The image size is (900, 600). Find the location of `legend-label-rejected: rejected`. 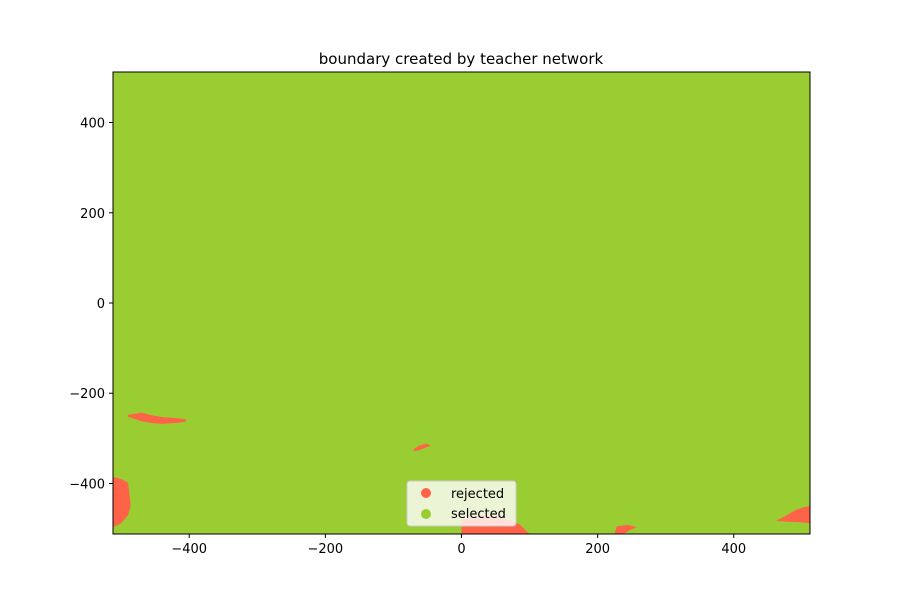

legend-label-rejected: rejected is located at coordinates (477, 494).